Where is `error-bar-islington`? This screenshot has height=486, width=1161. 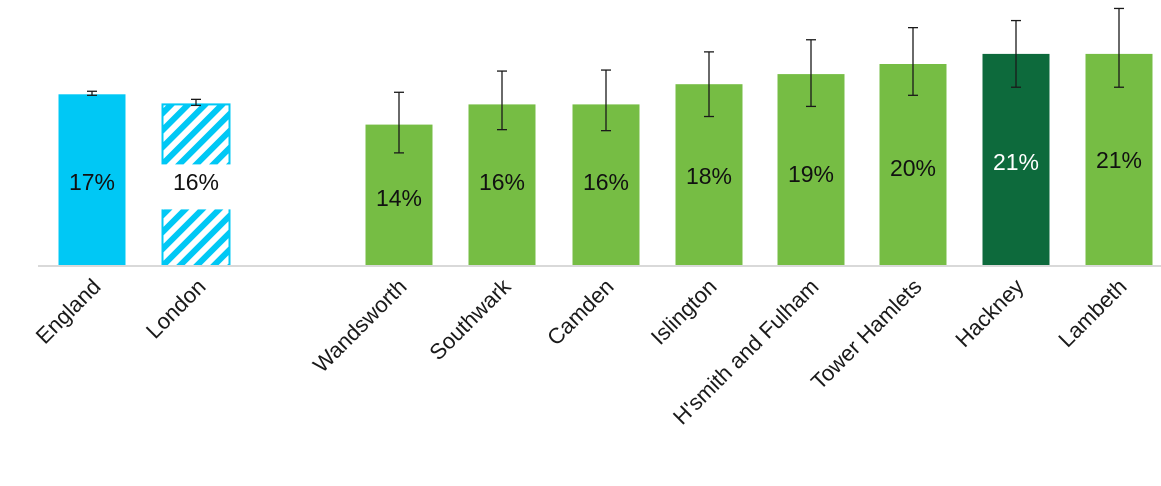 error-bar-islington is located at coordinates (709, 84).